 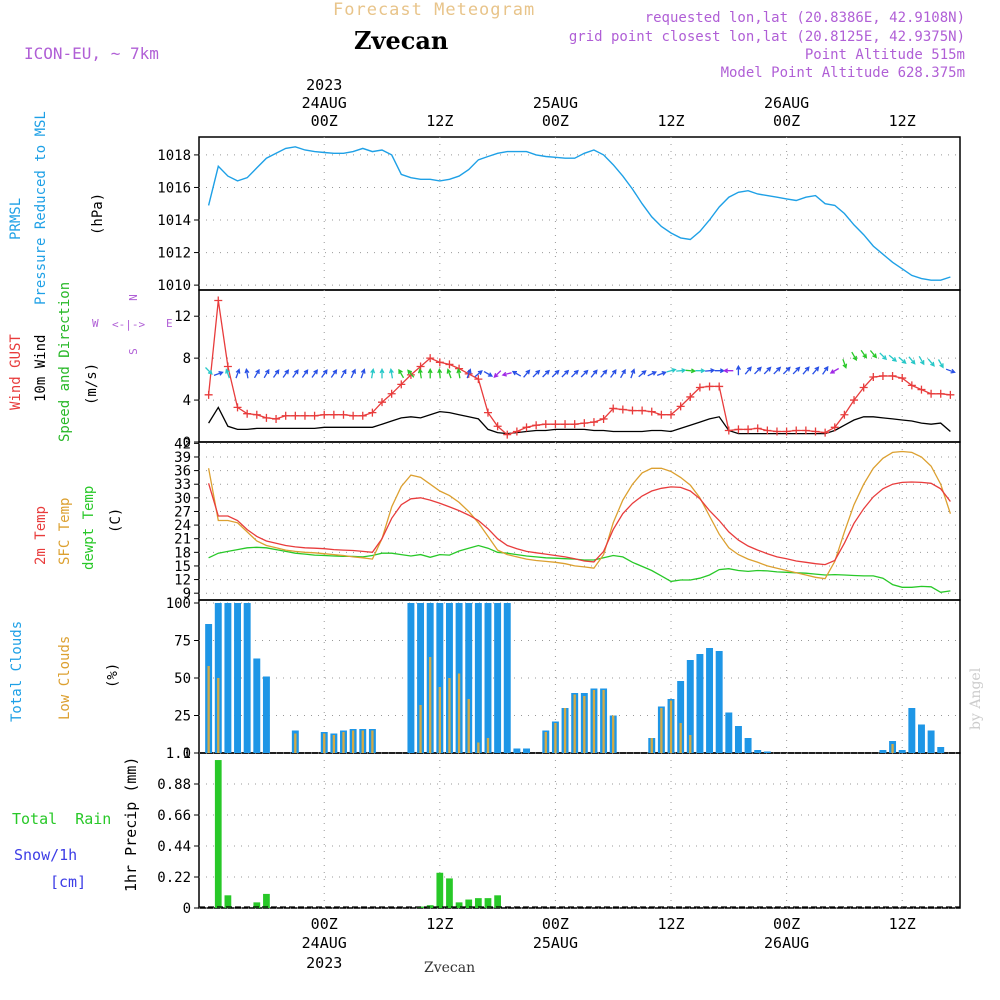 What do you see at coordinates (129, 324) in the screenshot?
I see `compass-line: <-|->` at bounding box center [129, 324].